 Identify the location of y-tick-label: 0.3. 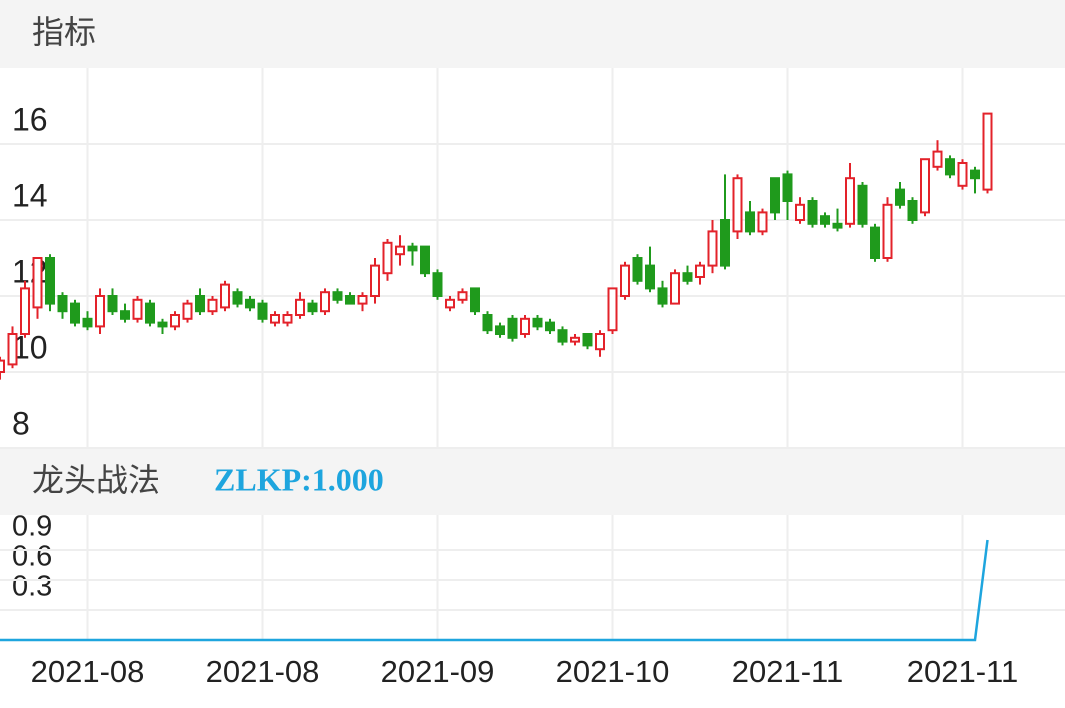
(32, 587).